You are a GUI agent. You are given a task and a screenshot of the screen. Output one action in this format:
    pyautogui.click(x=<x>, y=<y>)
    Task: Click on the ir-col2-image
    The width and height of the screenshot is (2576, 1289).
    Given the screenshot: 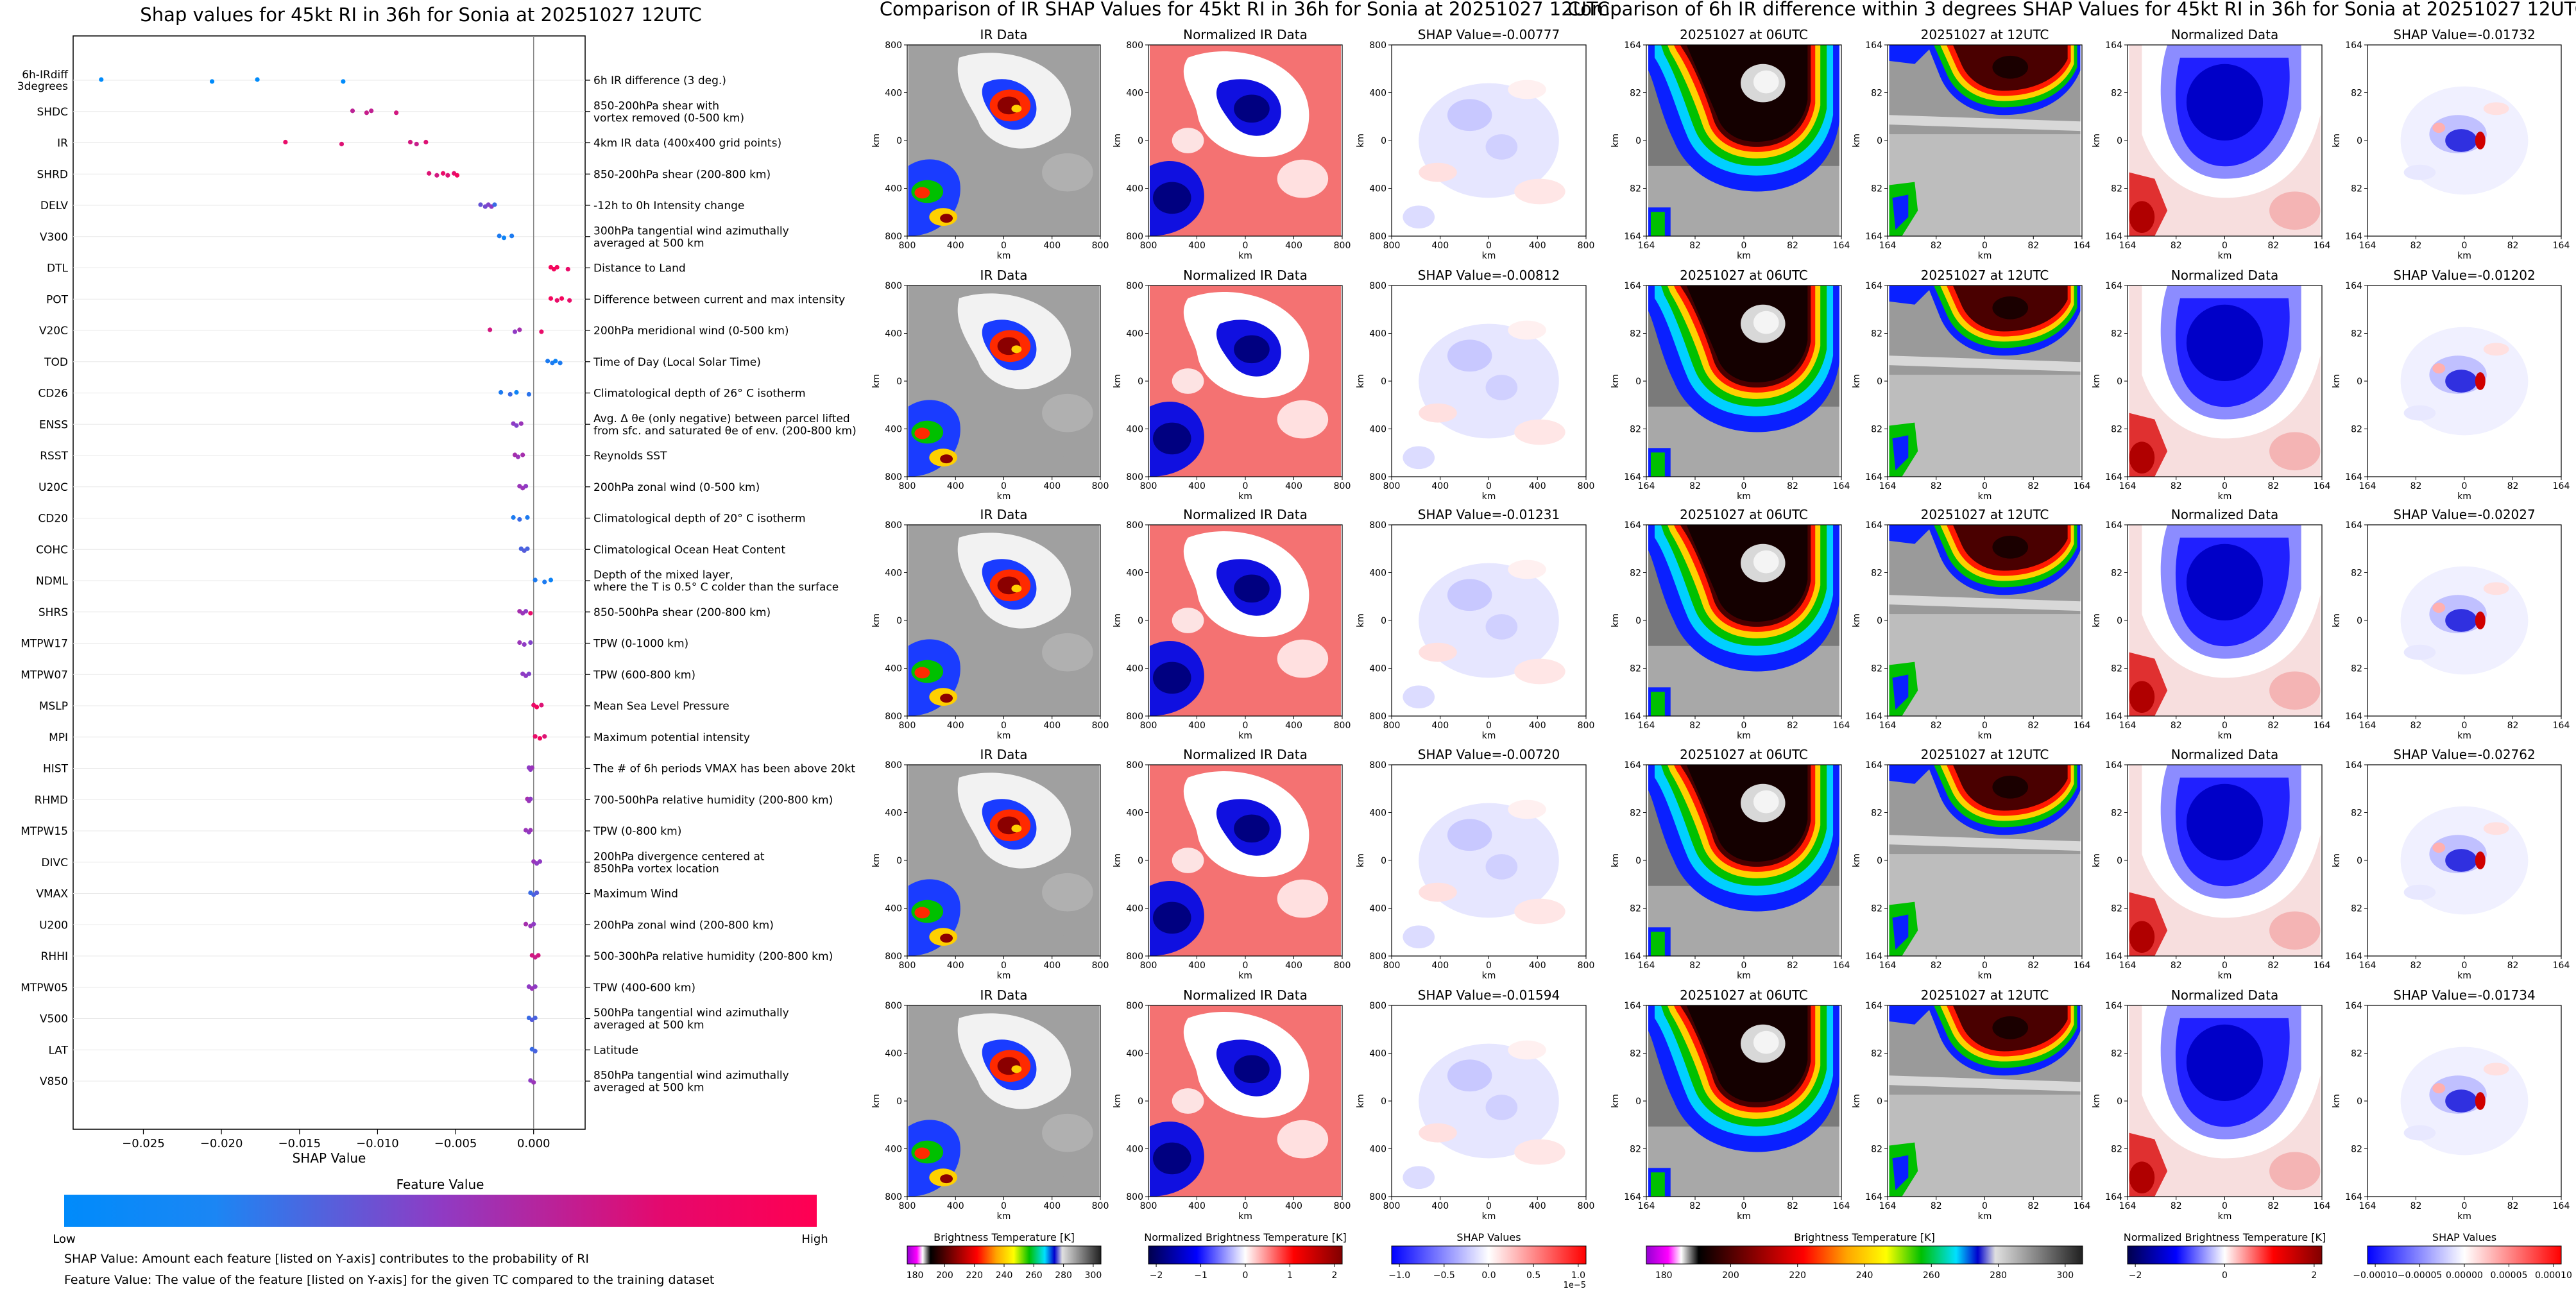 What is the action you would take?
    pyautogui.click(x=1489, y=620)
    